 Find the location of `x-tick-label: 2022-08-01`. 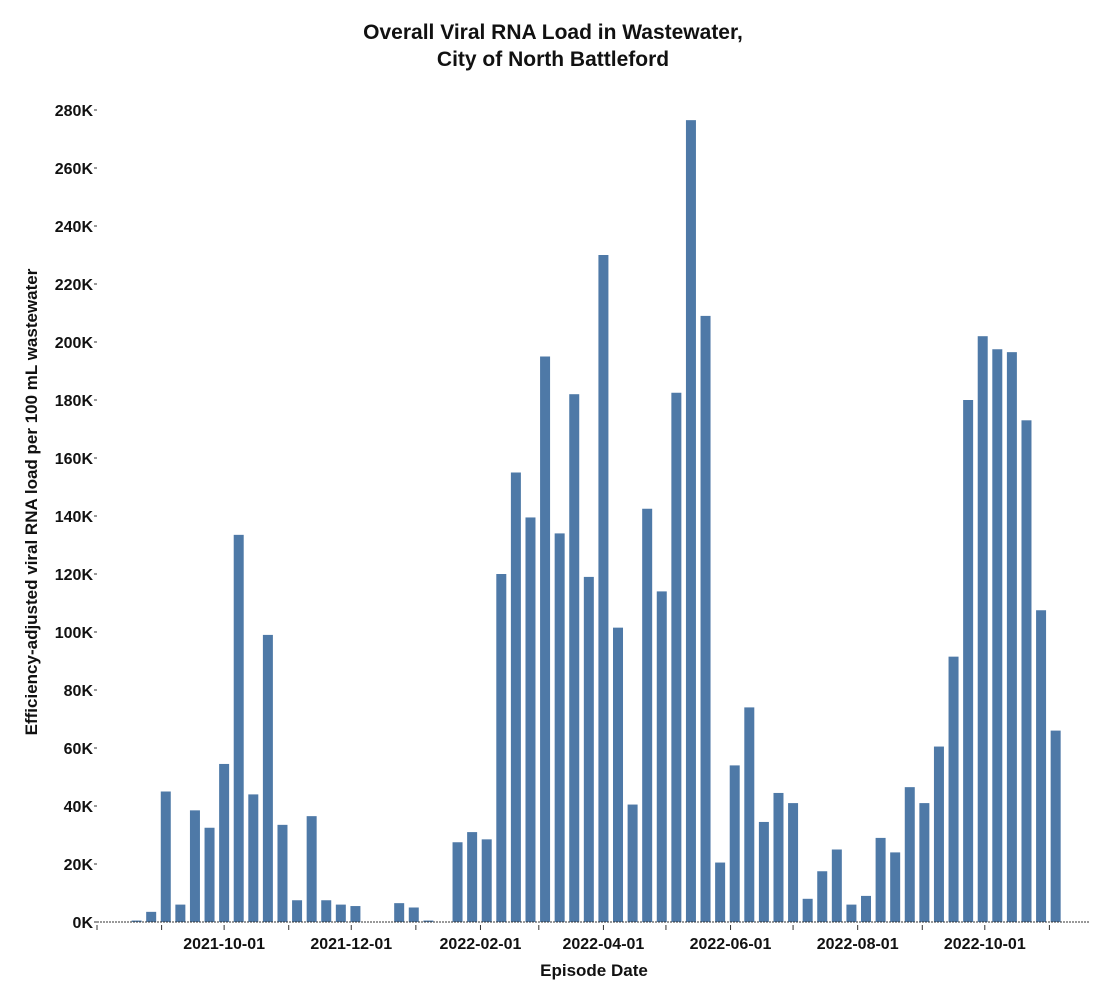

x-tick-label: 2022-08-01 is located at coordinates (858, 944).